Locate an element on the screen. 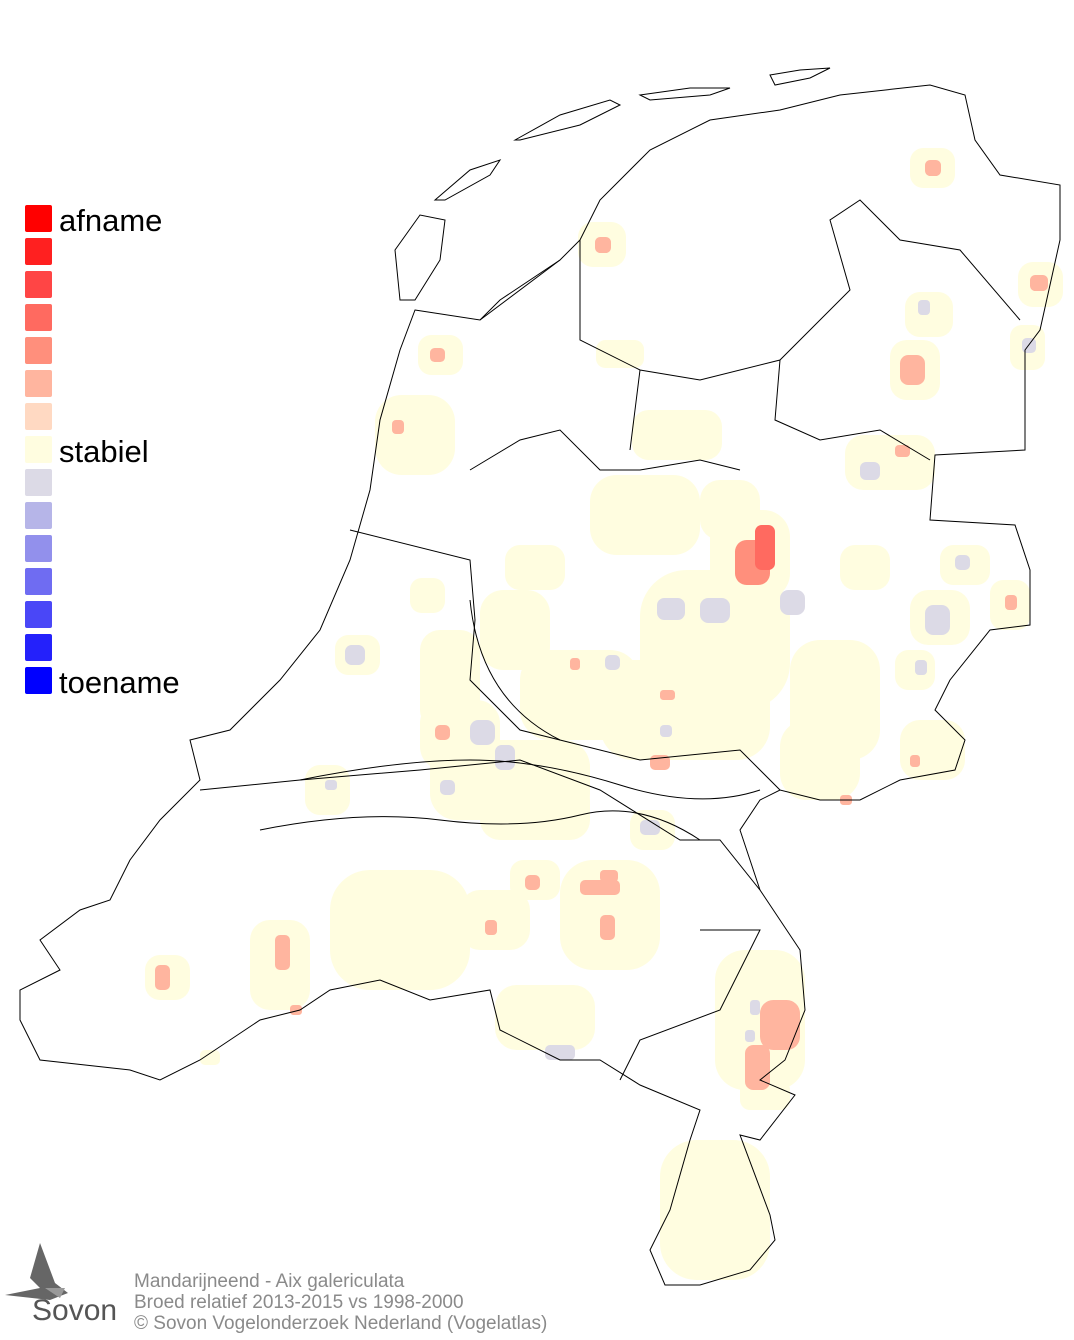 This screenshot has width=1074, height=1340. logo-text: Sovon is located at coordinates (75, 1310).